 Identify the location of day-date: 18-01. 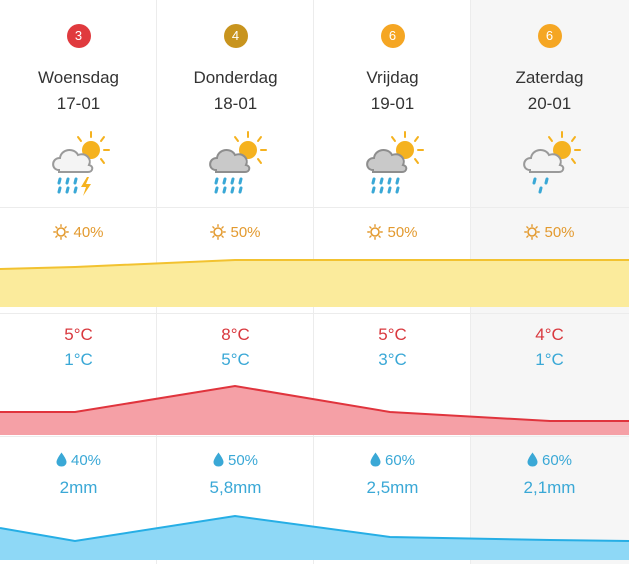
(235, 103).